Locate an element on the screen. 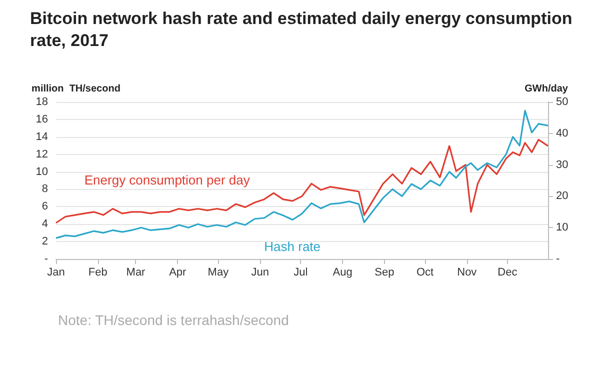 The width and height of the screenshot is (600, 371). y-tick-label: 8 is located at coordinates (45, 189).